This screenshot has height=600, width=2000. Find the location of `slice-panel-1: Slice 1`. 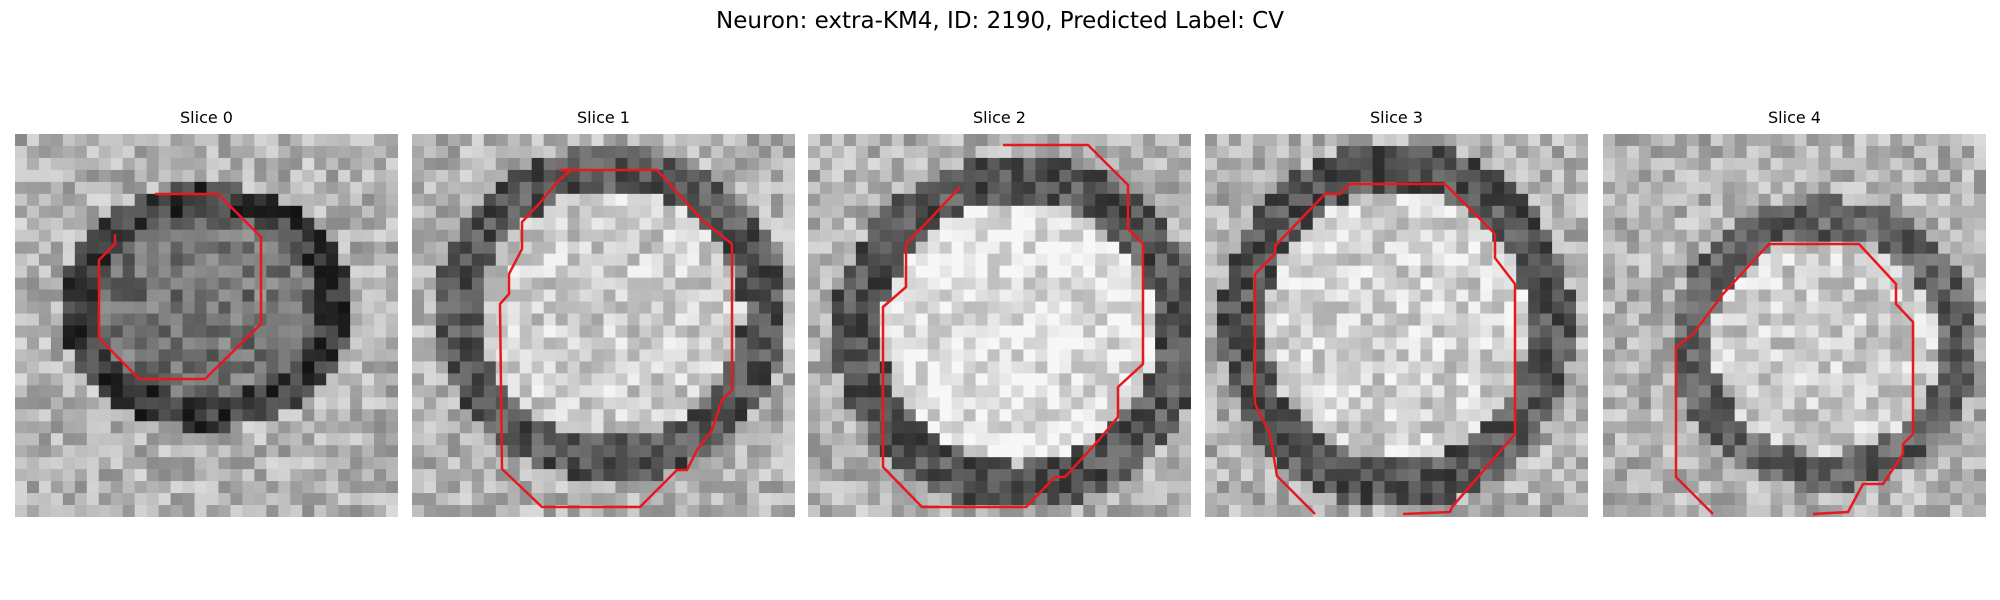

slice-panel-1: Slice 1 is located at coordinates (603, 314).